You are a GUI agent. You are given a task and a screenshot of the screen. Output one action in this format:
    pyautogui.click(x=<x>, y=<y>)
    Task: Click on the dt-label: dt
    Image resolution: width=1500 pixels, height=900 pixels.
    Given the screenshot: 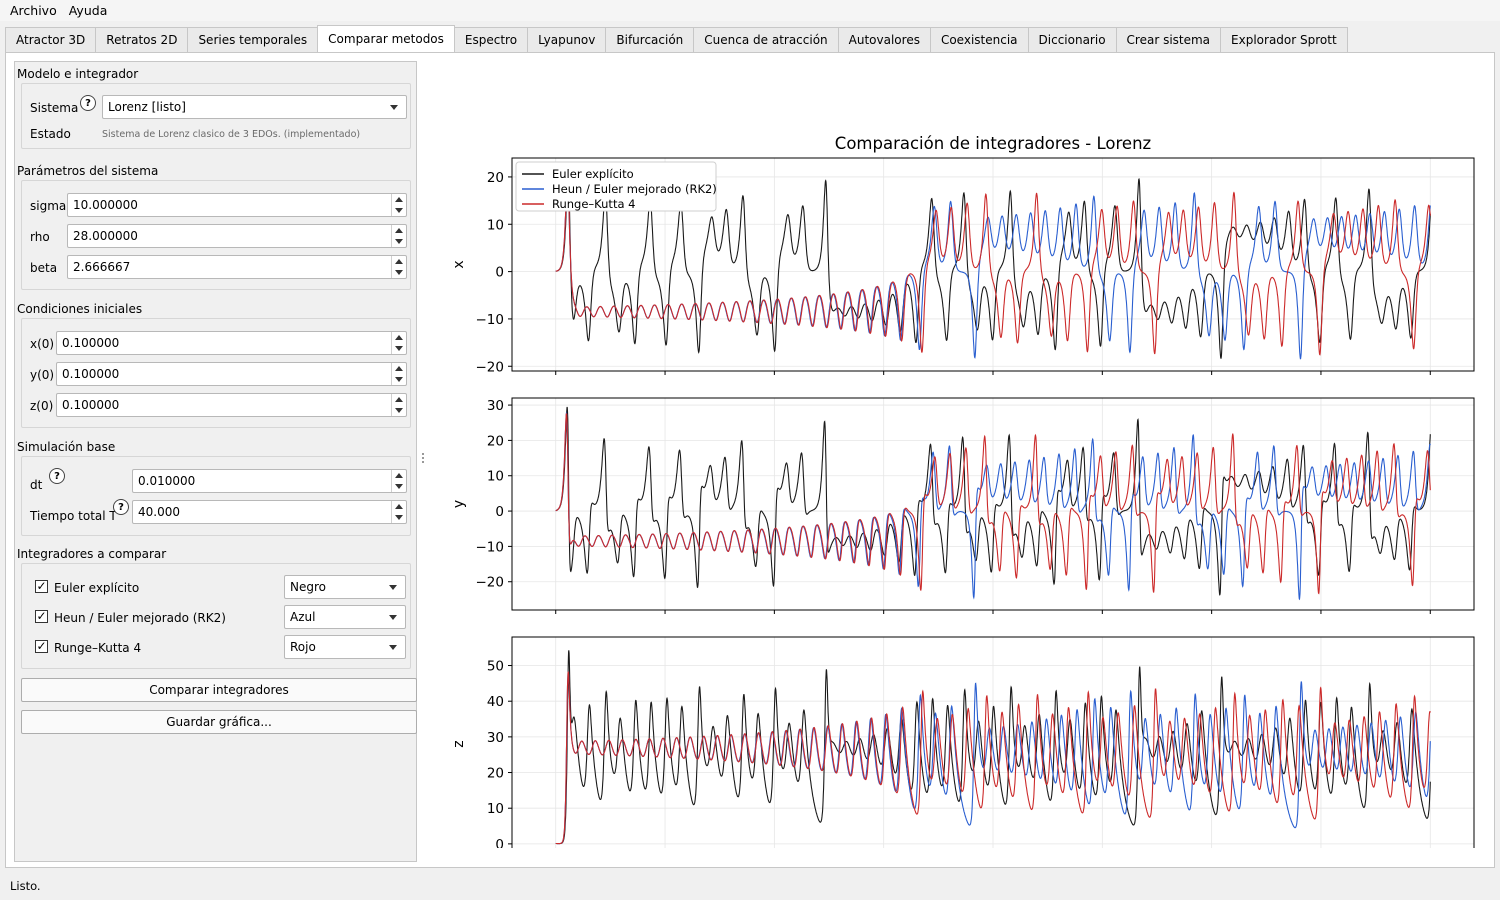 What is the action you would take?
    pyautogui.click(x=36, y=485)
    